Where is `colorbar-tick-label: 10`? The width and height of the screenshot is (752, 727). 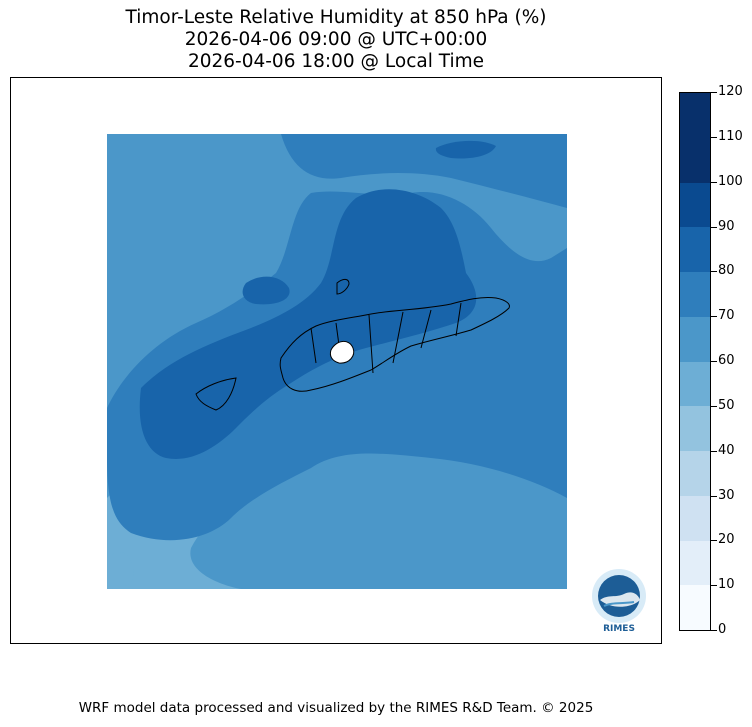 colorbar-tick-label: 10 is located at coordinates (726, 584).